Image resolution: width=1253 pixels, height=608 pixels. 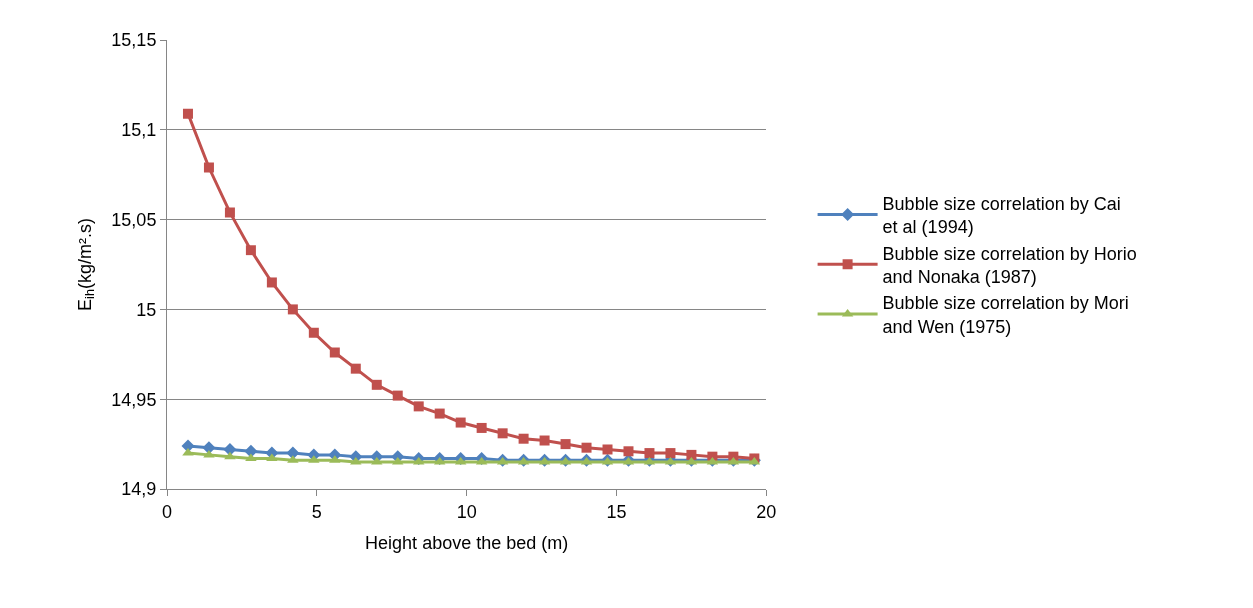 What do you see at coordinates (134, 219) in the screenshot?
I see `y-tick-label: 15,05` at bounding box center [134, 219].